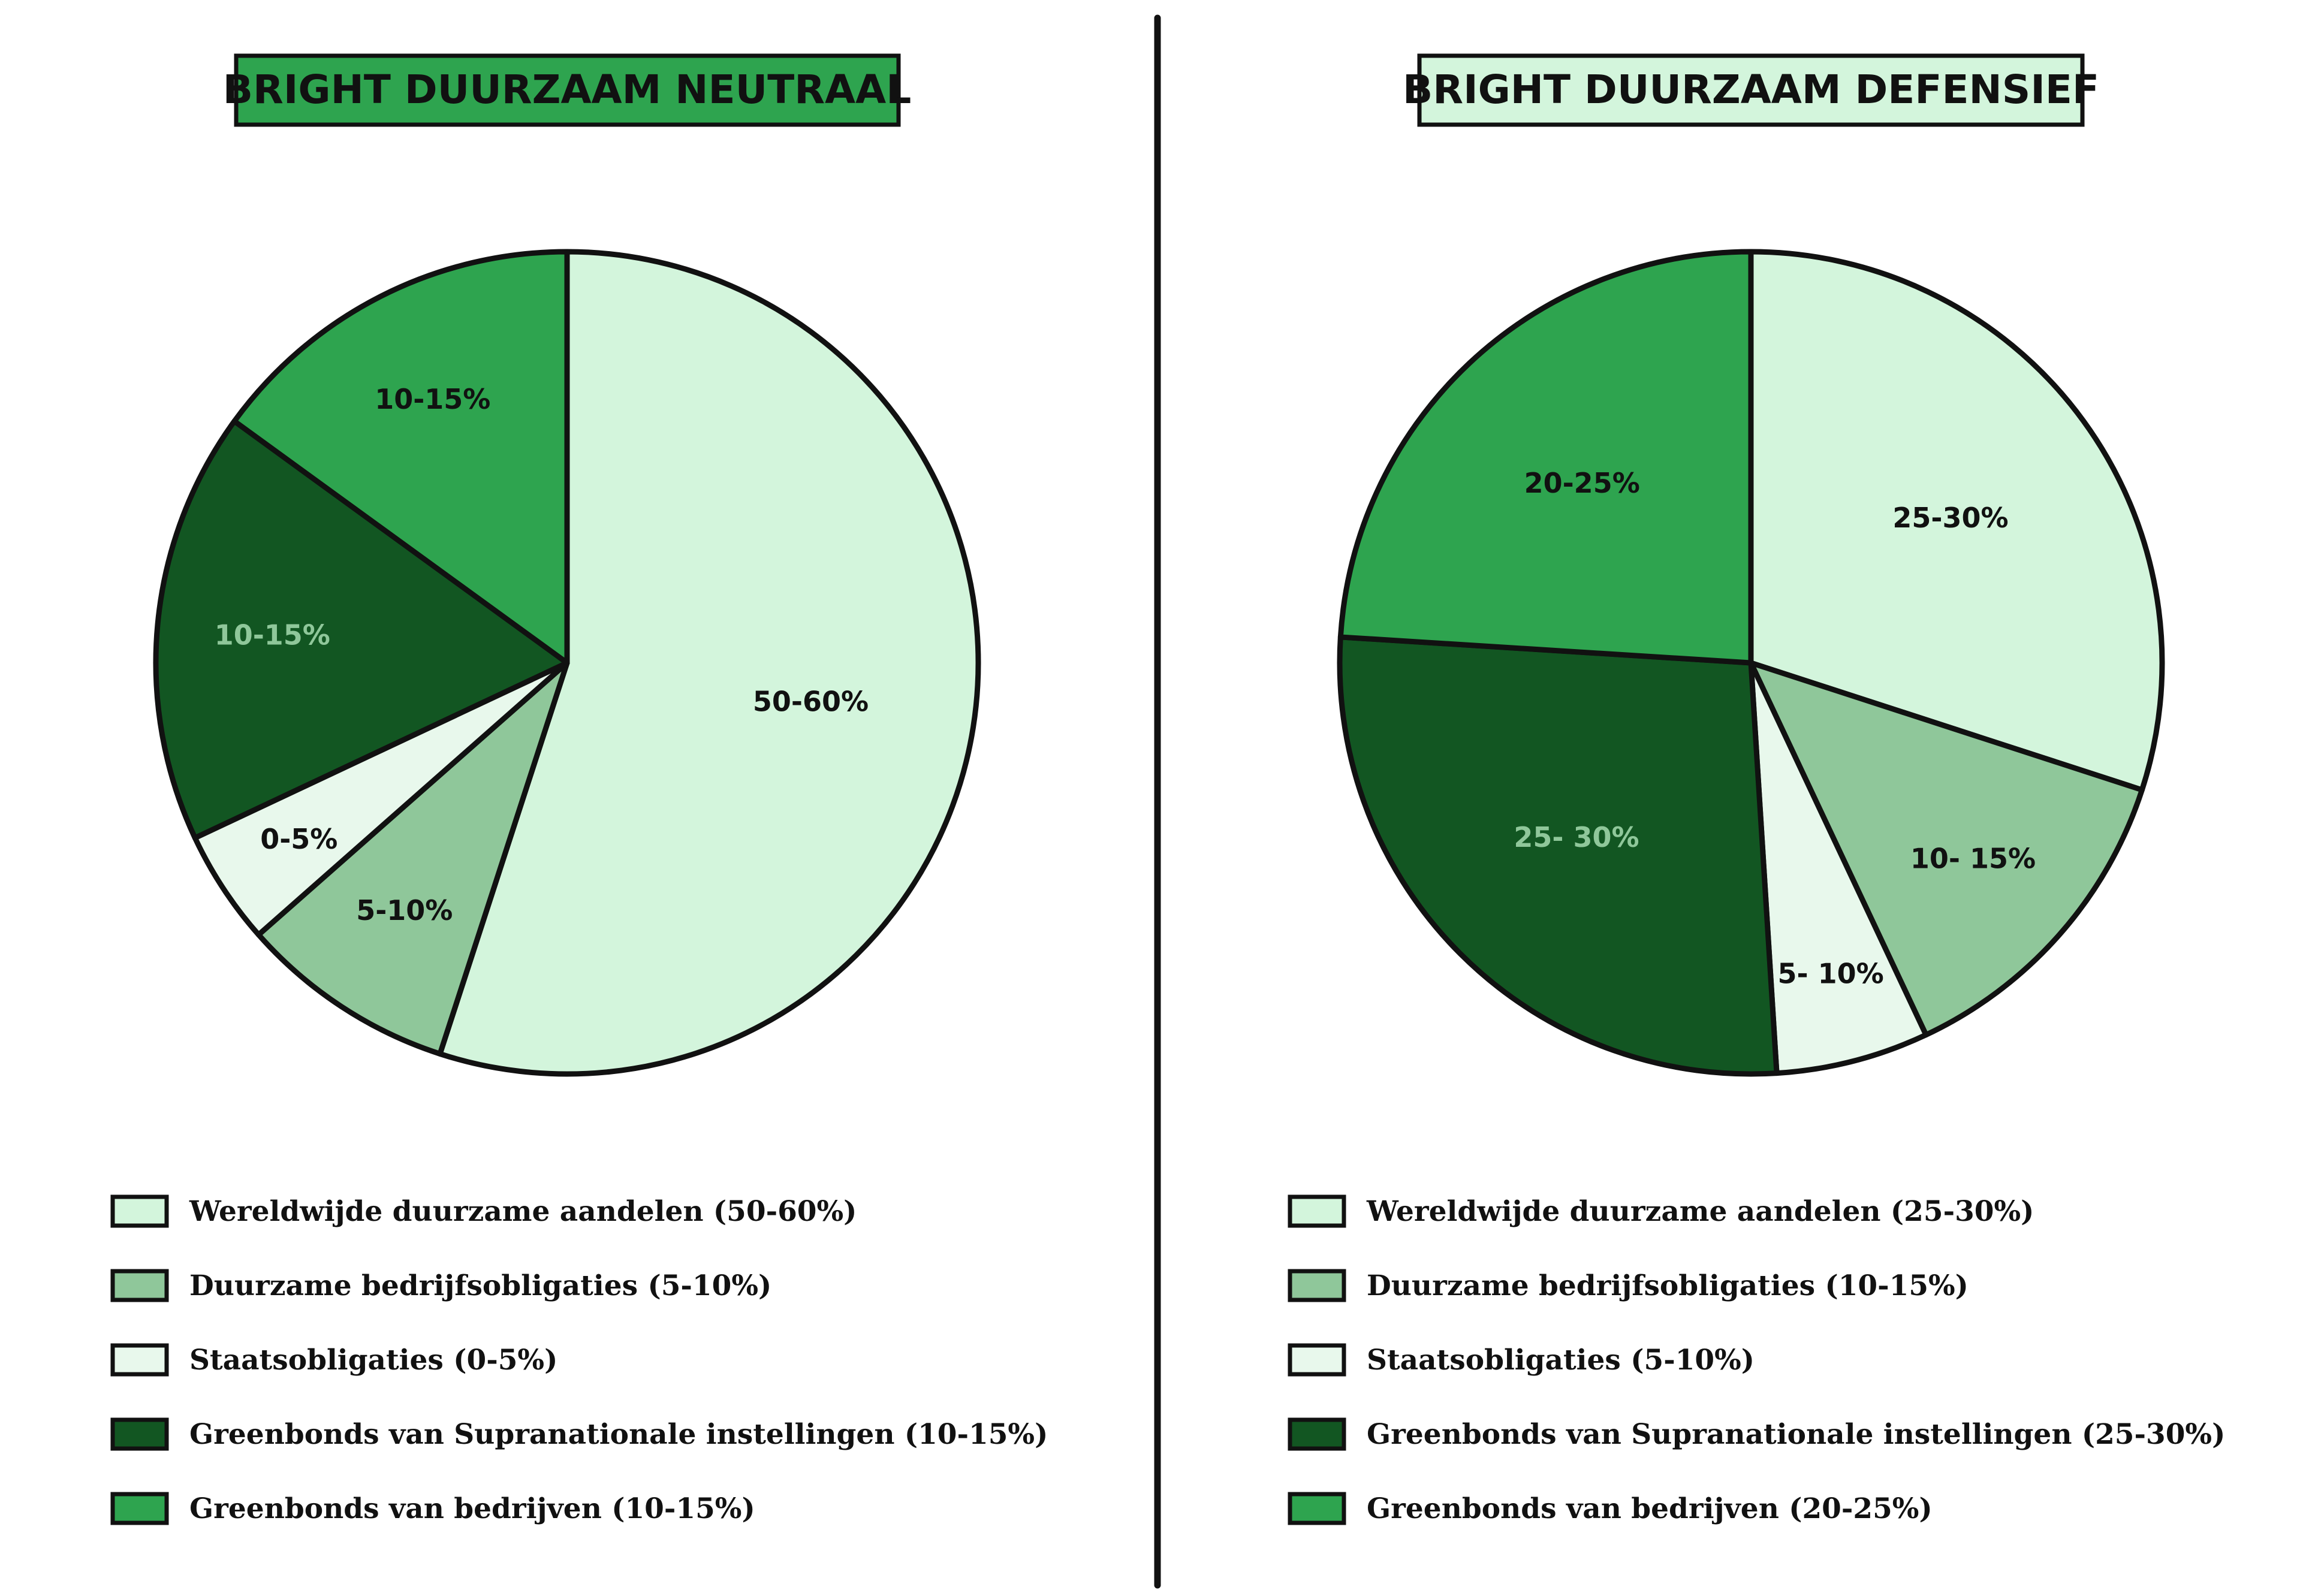 The image size is (2303, 1596). I want to click on legend-item-neutraal-1: Wereldwijde duurzame aandelen (50-60%), so click(483, 1211).